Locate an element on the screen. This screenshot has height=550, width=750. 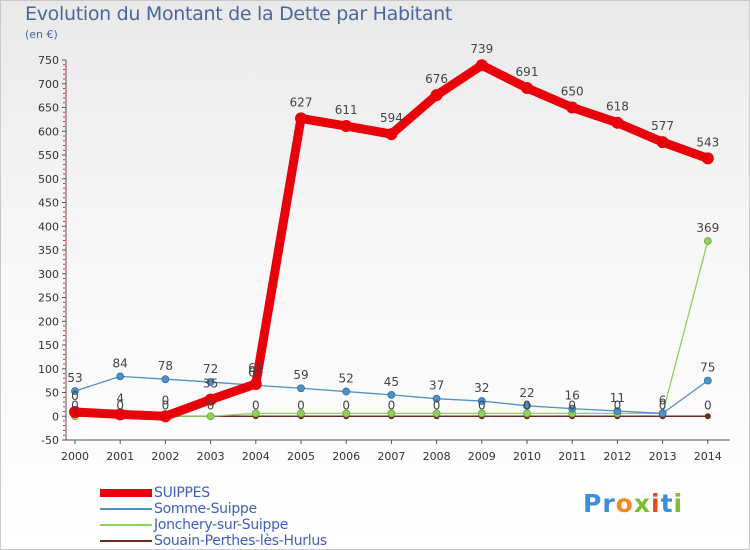
legend-swatch-somme-suippe is located at coordinates (126, 509).